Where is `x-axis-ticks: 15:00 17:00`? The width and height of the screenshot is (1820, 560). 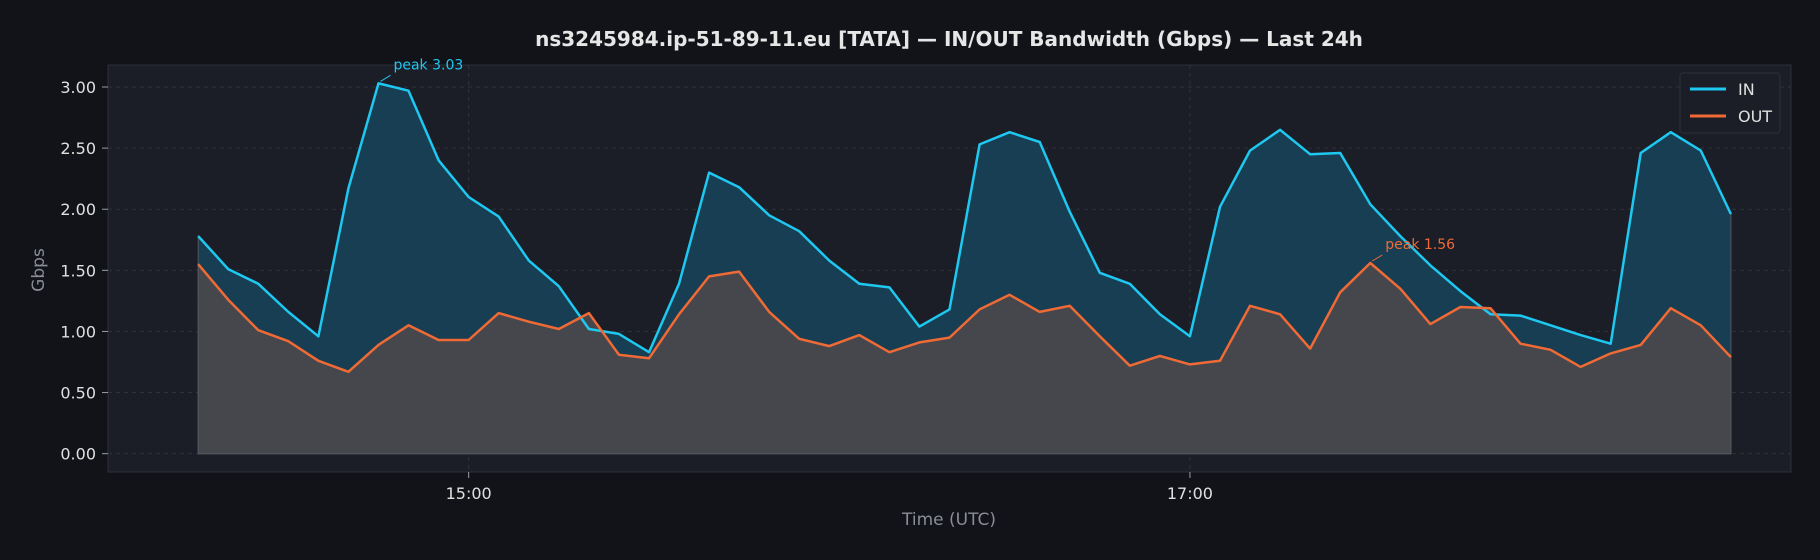 x-axis-ticks: 15:00 17:00 is located at coordinates (829, 487).